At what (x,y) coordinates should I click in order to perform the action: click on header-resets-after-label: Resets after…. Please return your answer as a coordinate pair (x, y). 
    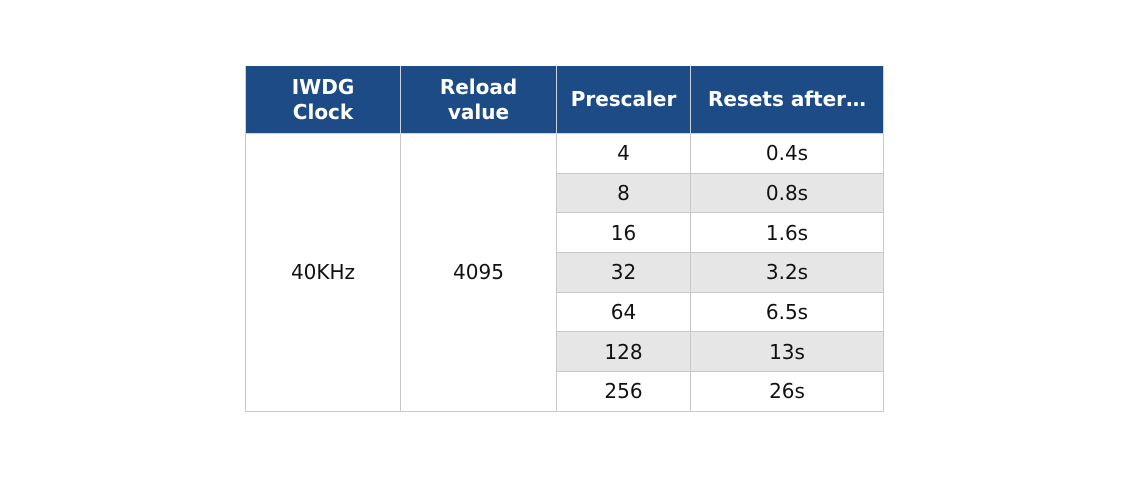
    Looking at the image, I should click on (787, 99).